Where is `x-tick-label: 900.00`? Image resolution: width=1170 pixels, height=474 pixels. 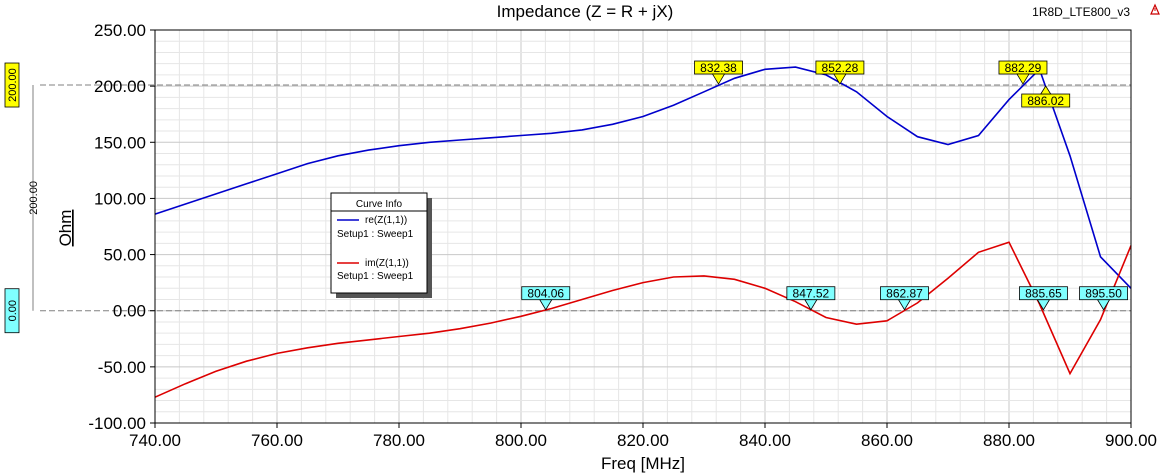 x-tick-label: 900.00 is located at coordinates (1131, 440).